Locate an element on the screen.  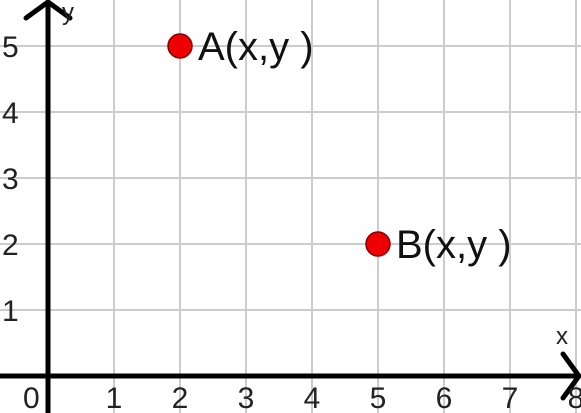
y-axis-arrow-icon is located at coordinates (48, 10).